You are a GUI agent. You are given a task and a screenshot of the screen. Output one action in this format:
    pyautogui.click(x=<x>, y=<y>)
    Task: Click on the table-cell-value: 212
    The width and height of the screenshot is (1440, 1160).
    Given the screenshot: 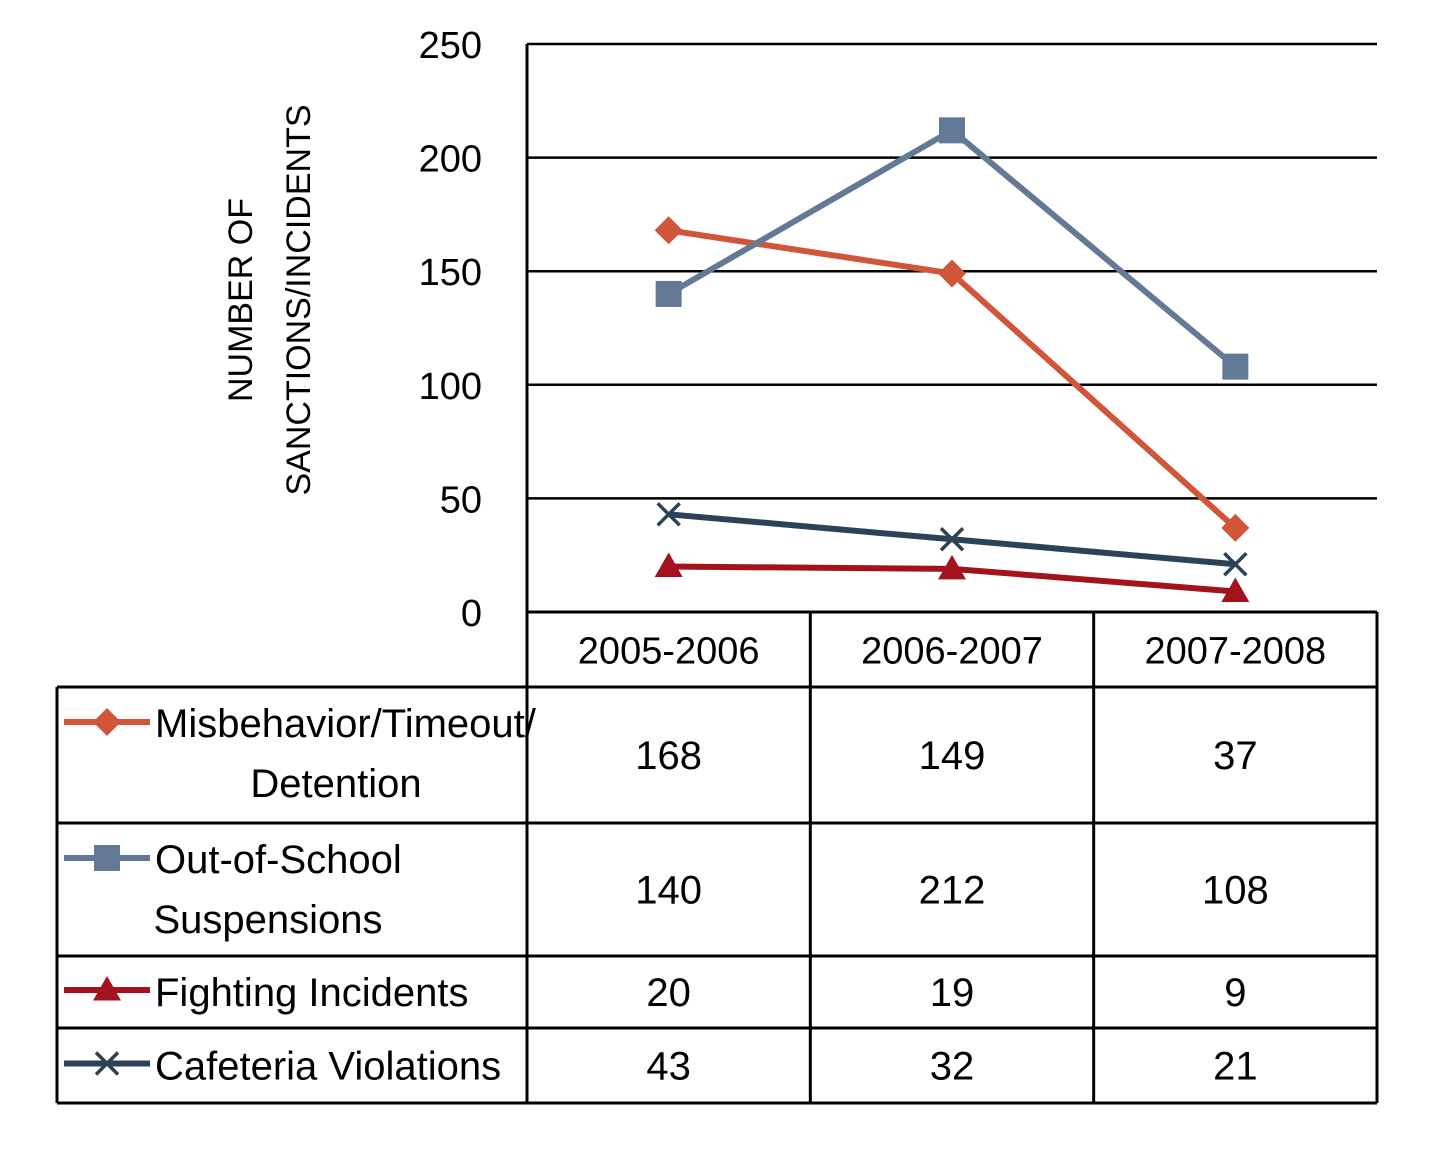 What is the action you would take?
    pyautogui.click(x=952, y=891)
    